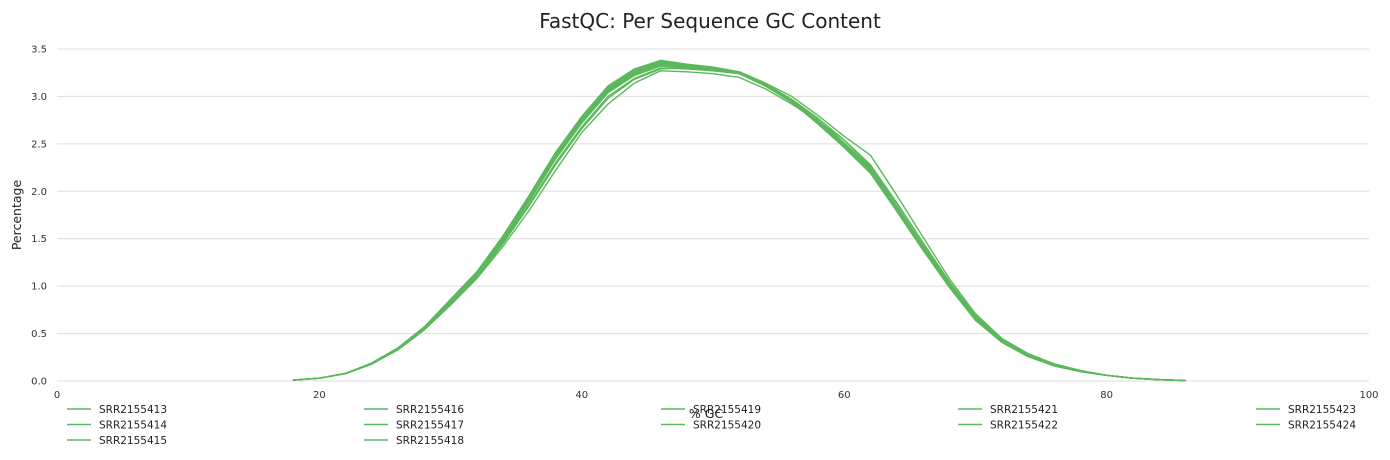 The height and width of the screenshot is (460, 1390). What do you see at coordinates (39, 239) in the screenshot?
I see `y-tick-label: 1.5` at bounding box center [39, 239].